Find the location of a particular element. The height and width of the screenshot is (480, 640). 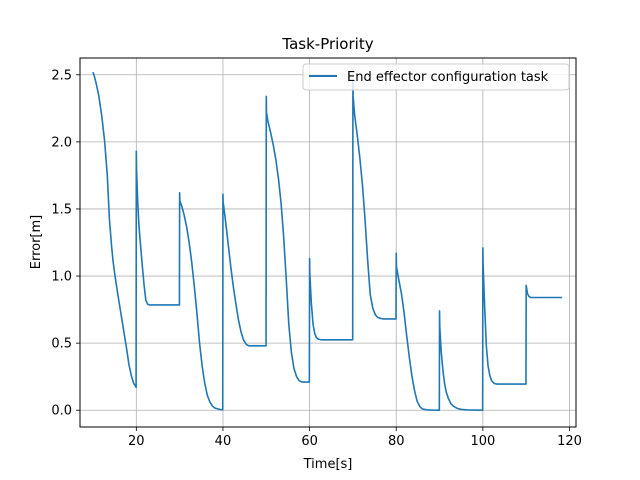

y-tick-label: 2.5 is located at coordinates (61, 75).